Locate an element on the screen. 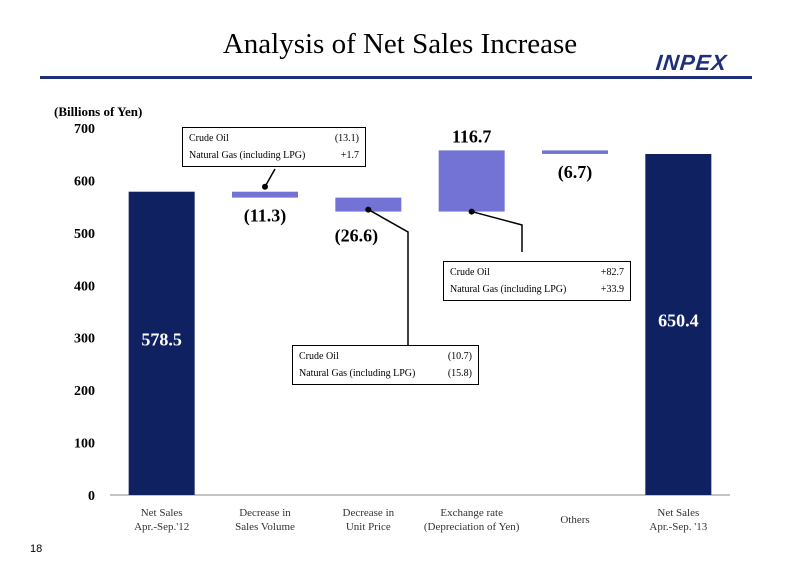  category-label: Decrease in Unit Price is located at coordinates (369, 520).